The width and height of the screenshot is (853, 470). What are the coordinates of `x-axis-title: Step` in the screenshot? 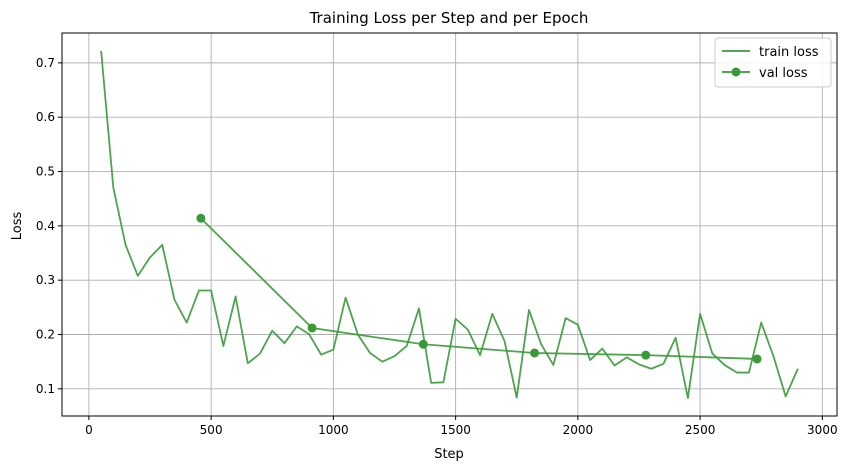 It's located at (449, 454).